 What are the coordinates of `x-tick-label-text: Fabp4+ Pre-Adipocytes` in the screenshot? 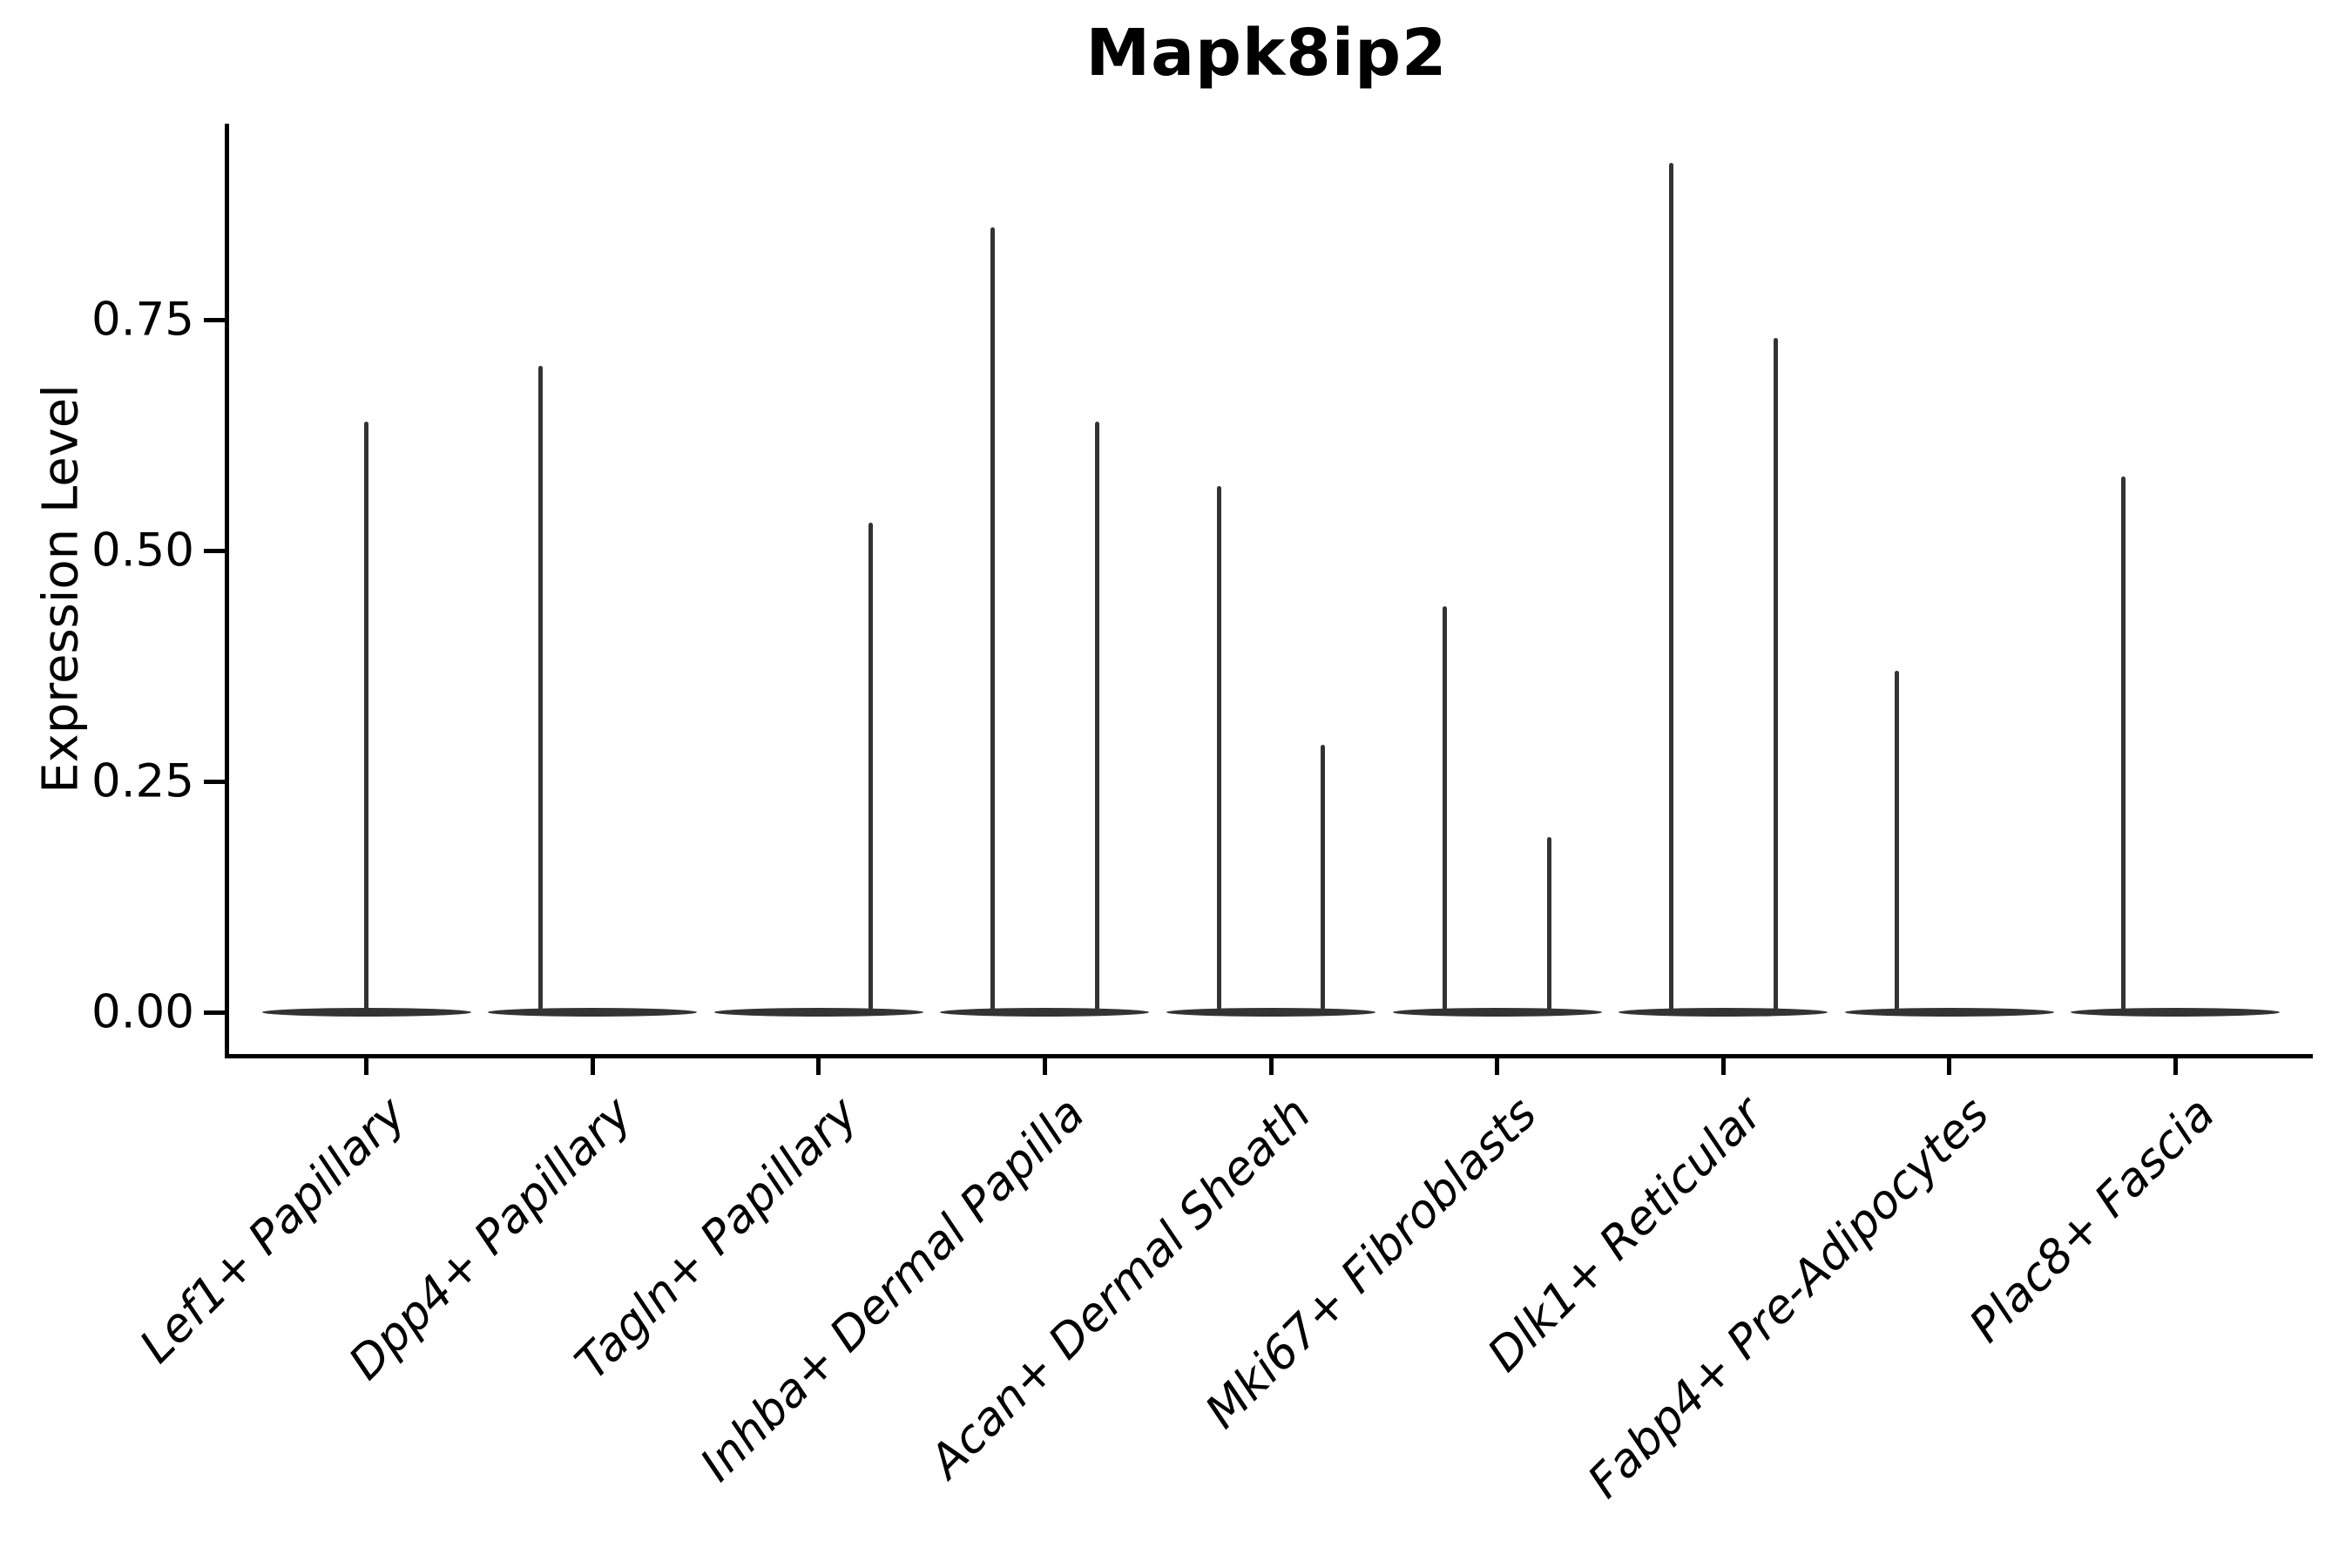 It's located at (1788, 1298).